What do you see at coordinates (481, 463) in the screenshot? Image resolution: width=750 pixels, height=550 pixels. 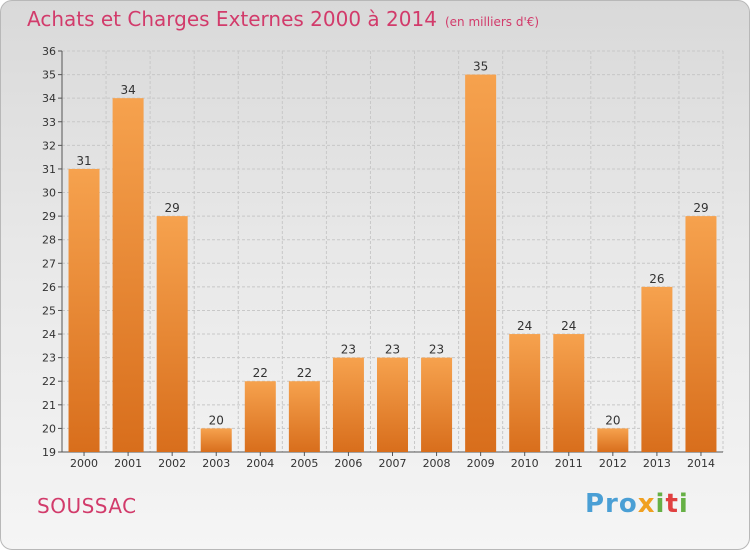 I see `x-tick-label-2009: 2009` at bounding box center [481, 463].